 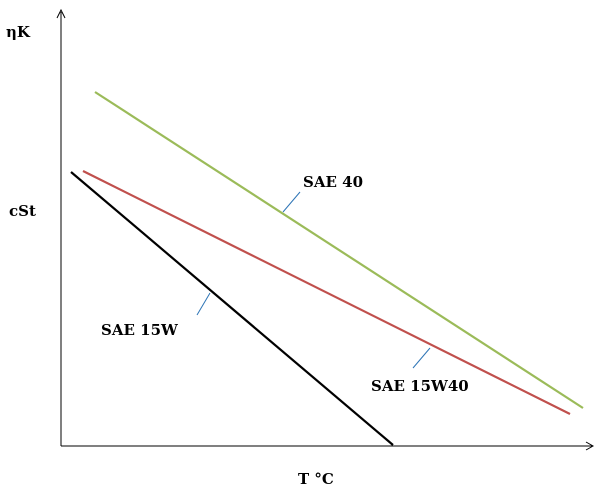 I want to click on x-axis-arrow, so click(x=590, y=446).